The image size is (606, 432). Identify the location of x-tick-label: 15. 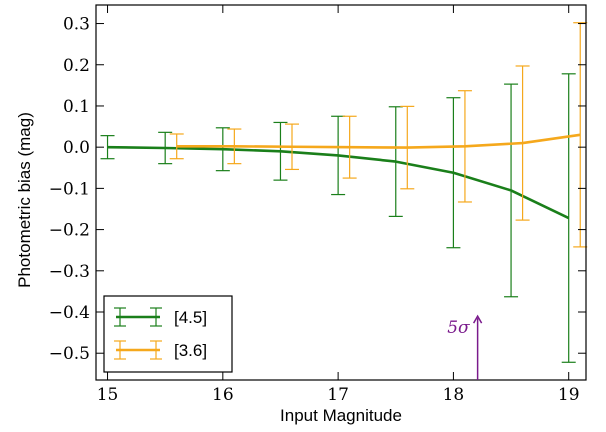
(108, 395).